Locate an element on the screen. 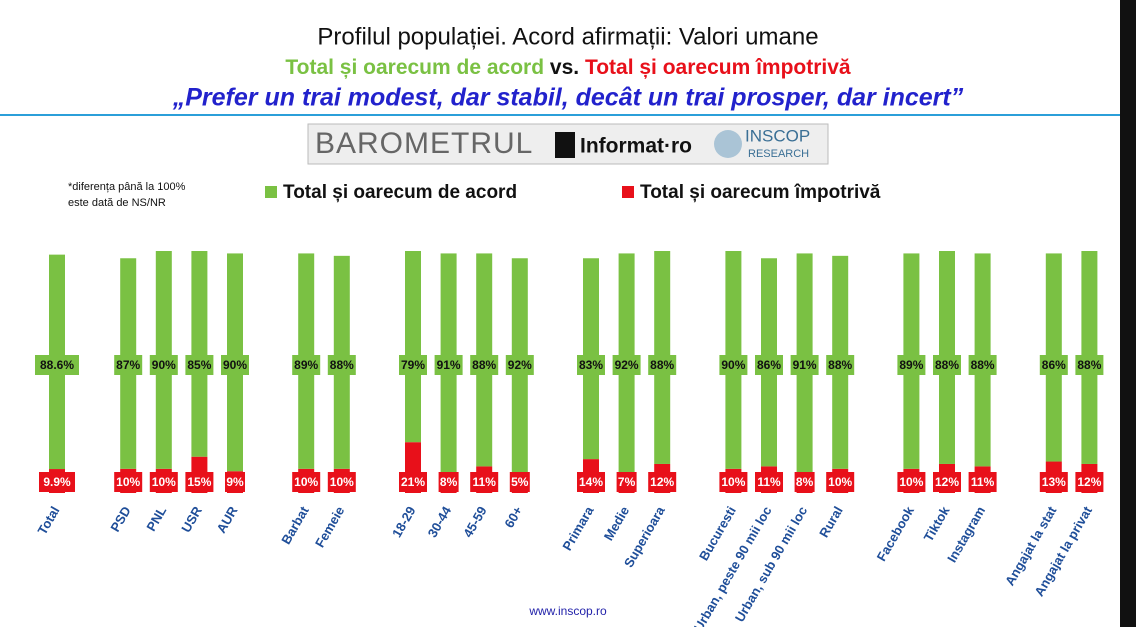 The image size is (1136, 627). value-label: 88.6% is located at coordinates (57, 365).